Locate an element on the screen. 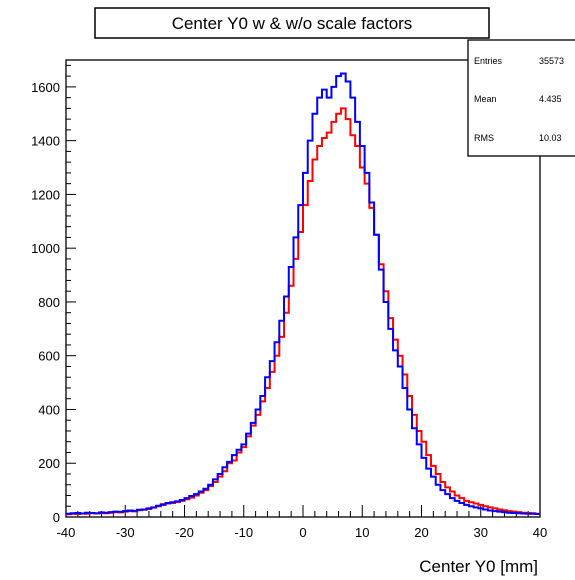  stats-entries-label: Entries is located at coordinates (488, 61).